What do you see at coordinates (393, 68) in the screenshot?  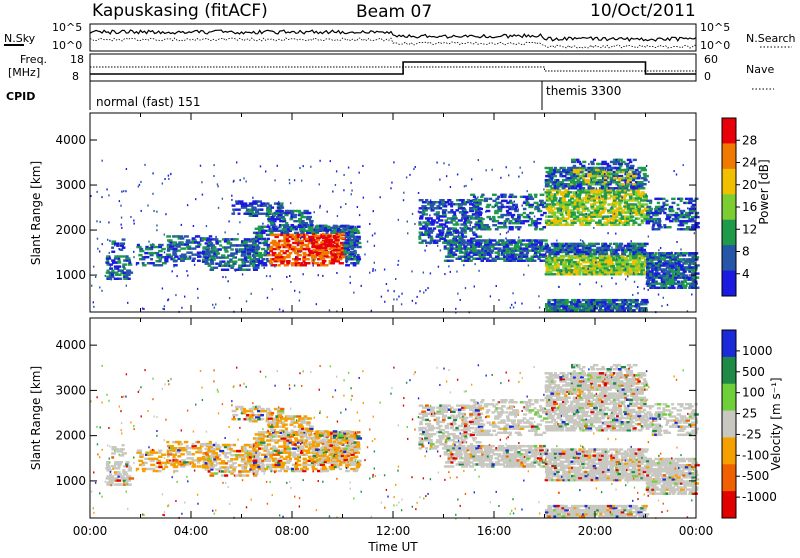 I see `freq-trace` at bounding box center [393, 68].